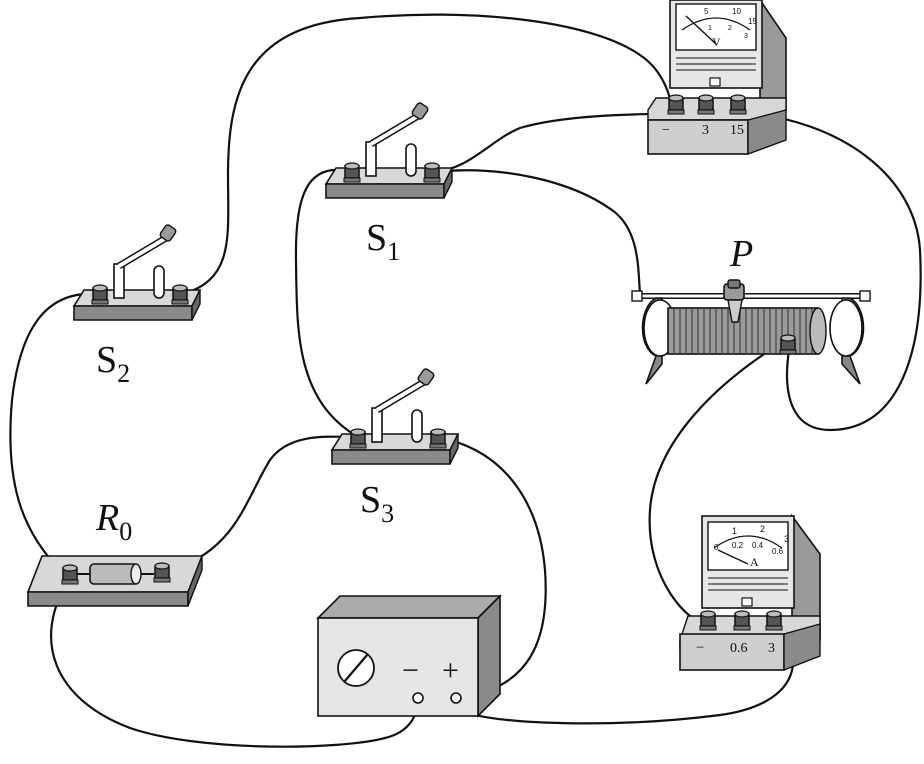 Image resolution: width=924 pixels, height=764 pixels. Describe the element at coordinates (700, 648) in the screenshot. I see `ammeter-terminal-minus: −` at that location.